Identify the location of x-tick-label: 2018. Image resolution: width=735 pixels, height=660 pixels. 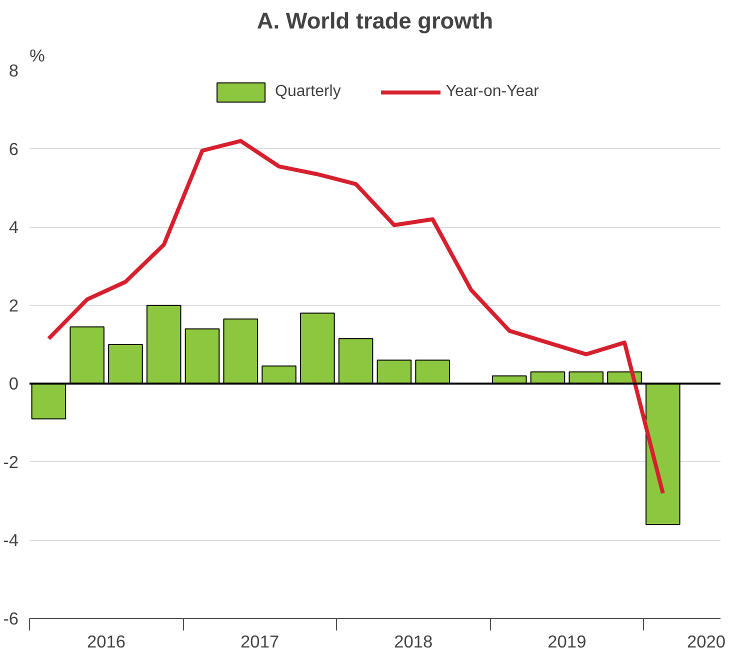
(413, 642).